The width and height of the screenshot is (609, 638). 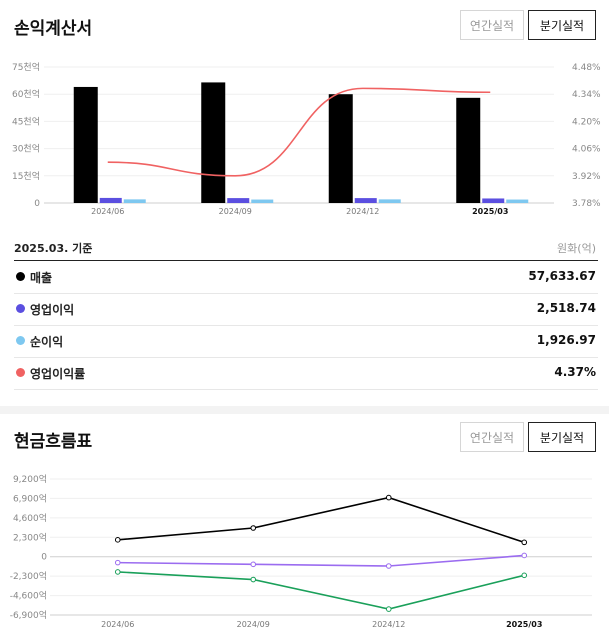 What do you see at coordinates (53, 29) in the screenshot?
I see `income-title: 손익계산서` at bounding box center [53, 29].